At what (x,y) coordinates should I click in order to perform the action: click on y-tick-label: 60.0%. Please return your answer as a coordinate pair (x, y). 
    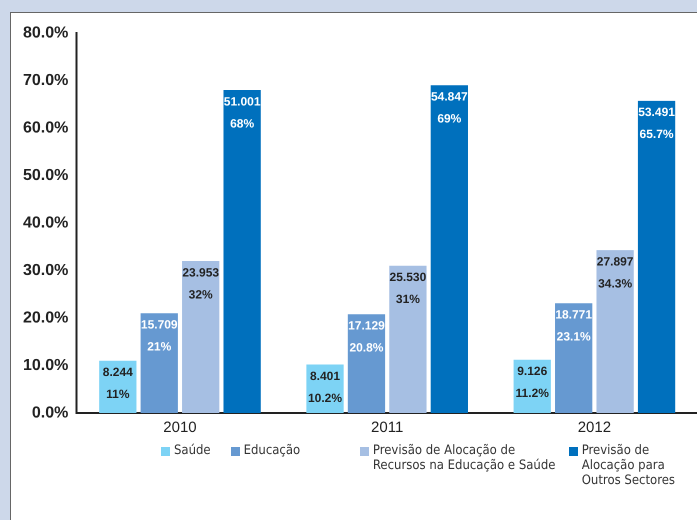
    Looking at the image, I should click on (45, 127).